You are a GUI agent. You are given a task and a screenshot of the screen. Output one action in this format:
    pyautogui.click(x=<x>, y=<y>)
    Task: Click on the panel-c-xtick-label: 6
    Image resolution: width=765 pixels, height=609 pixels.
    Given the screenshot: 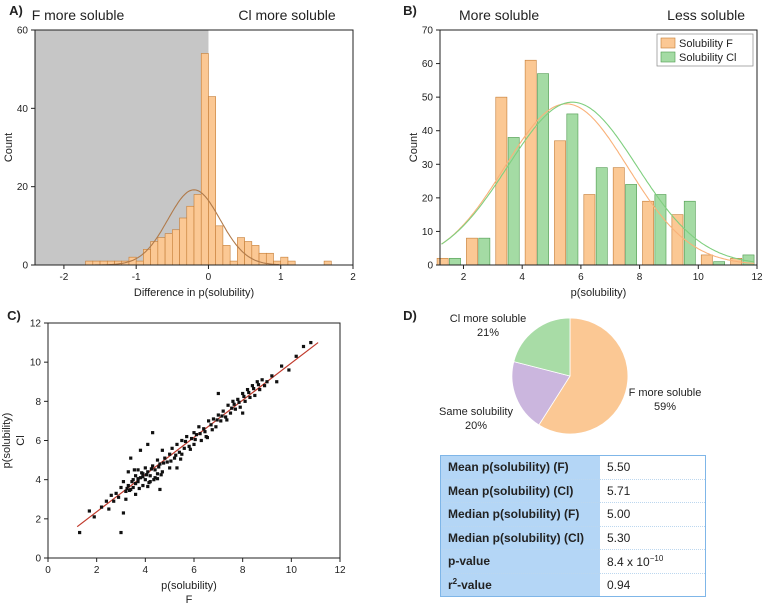 What is the action you would take?
    pyautogui.click(x=194, y=570)
    